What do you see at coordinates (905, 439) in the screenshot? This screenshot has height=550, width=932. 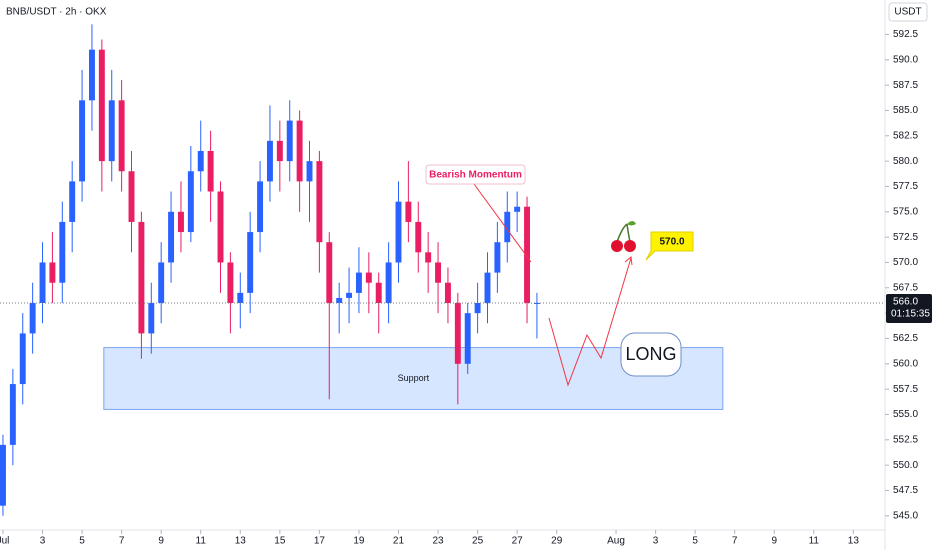 I see `y-tick-label: 552.5` at bounding box center [905, 439].